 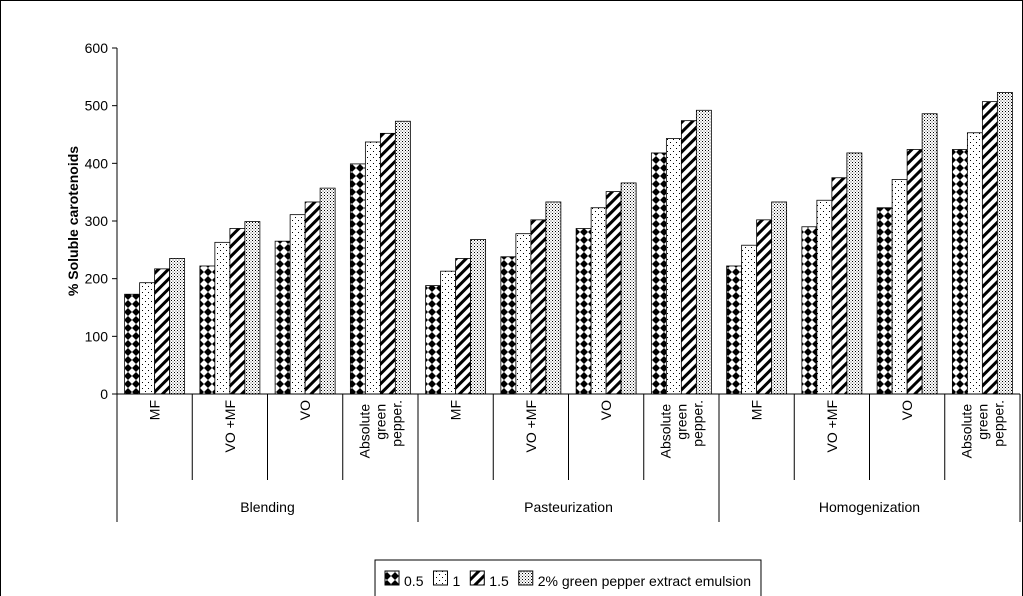 What do you see at coordinates (97, 106) in the screenshot?
I see `y-tick-label: 500` at bounding box center [97, 106].